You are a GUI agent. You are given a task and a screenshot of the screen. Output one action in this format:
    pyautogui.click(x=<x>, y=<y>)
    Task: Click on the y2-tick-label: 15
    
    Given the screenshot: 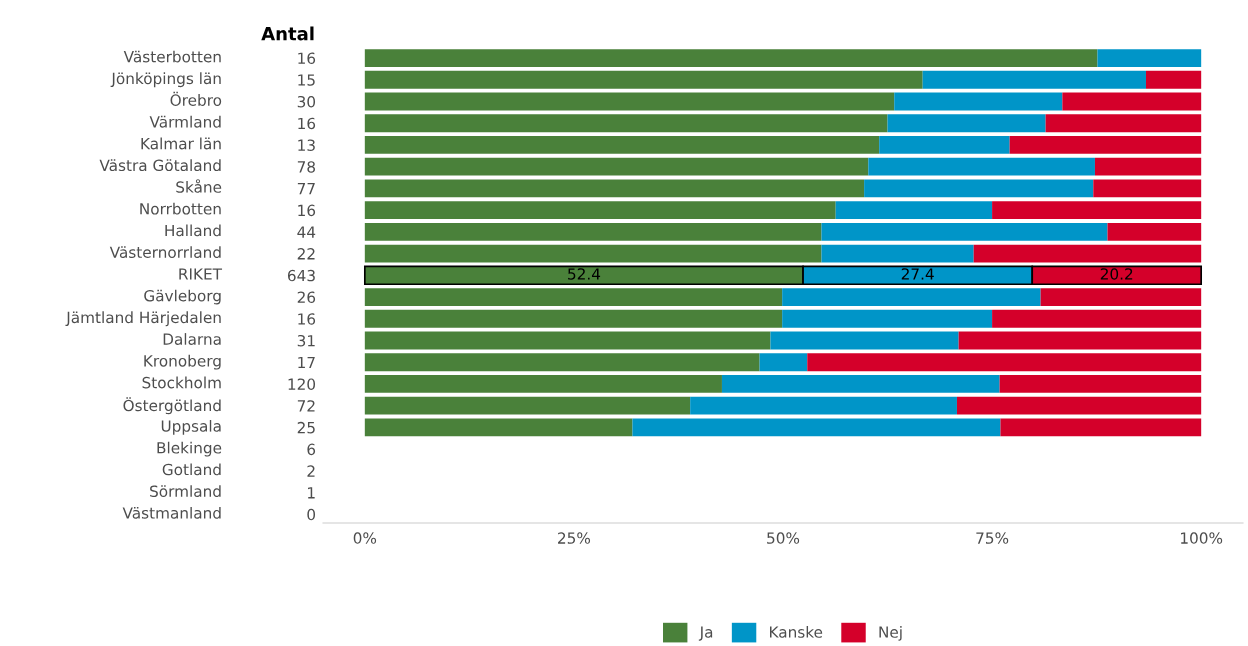 What is the action you would take?
    pyautogui.click(x=306, y=80)
    